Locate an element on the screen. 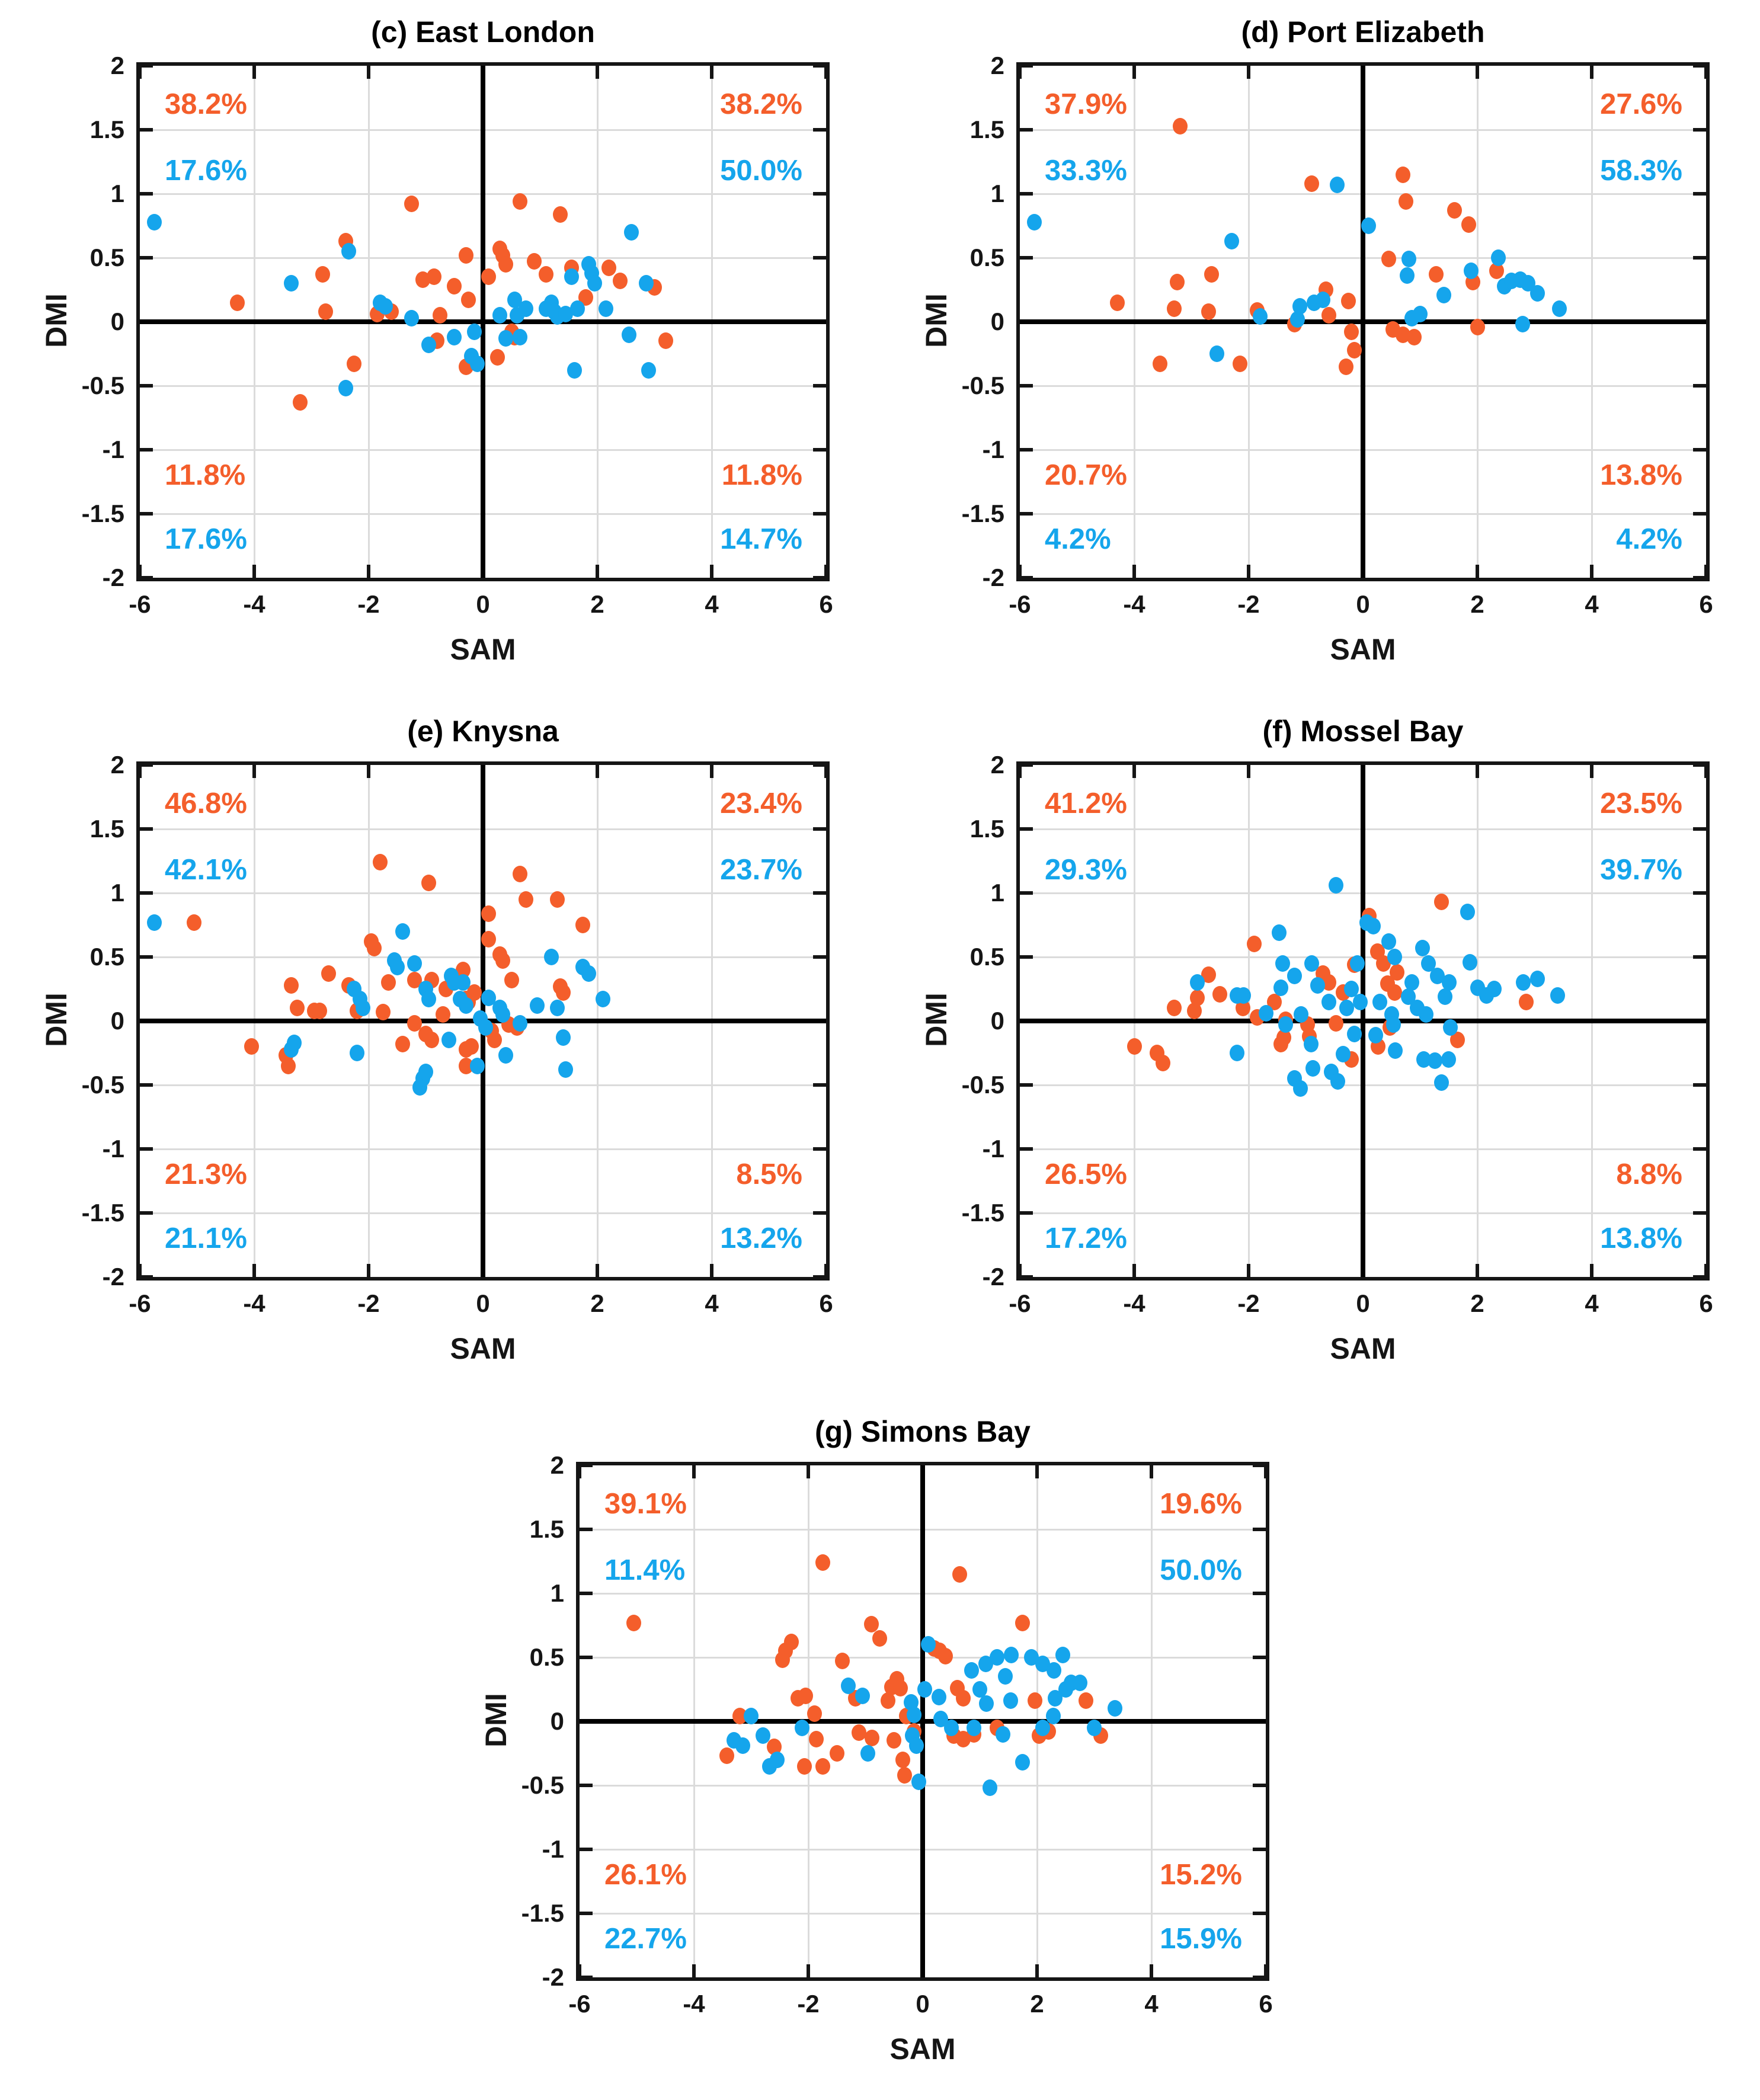 The height and width of the screenshot is (2100, 1760). x-tick-label: 4 is located at coordinates (712, 604).